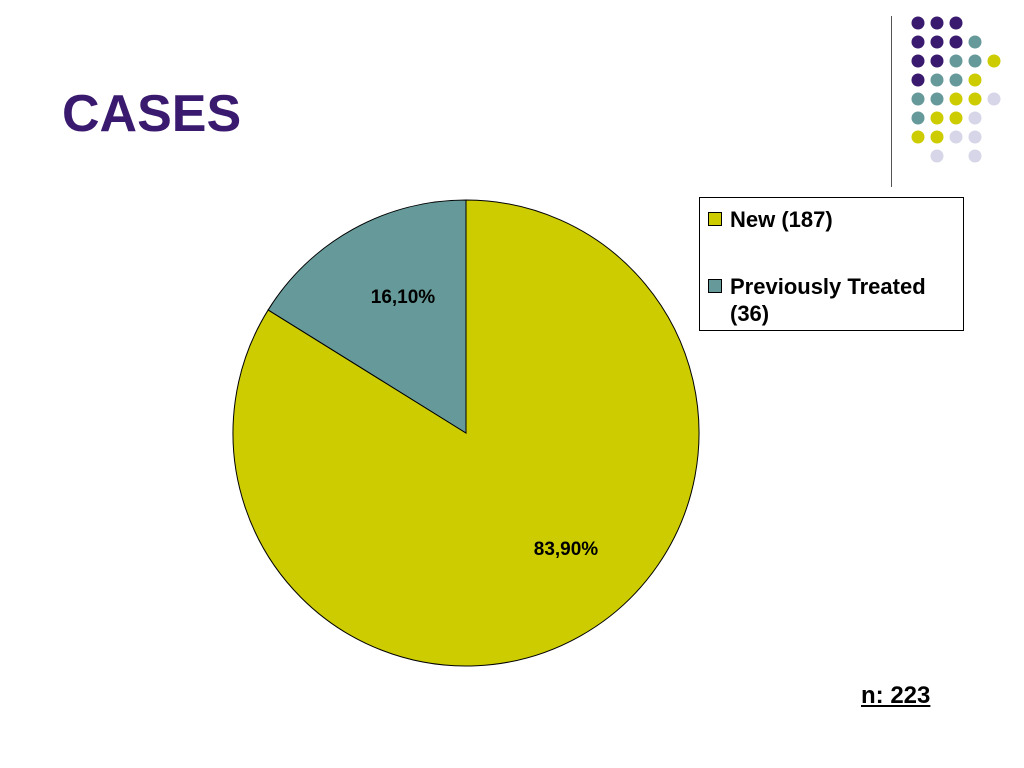  What do you see at coordinates (566, 549) in the screenshot?
I see `pie-label-new: 83,90%` at bounding box center [566, 549].